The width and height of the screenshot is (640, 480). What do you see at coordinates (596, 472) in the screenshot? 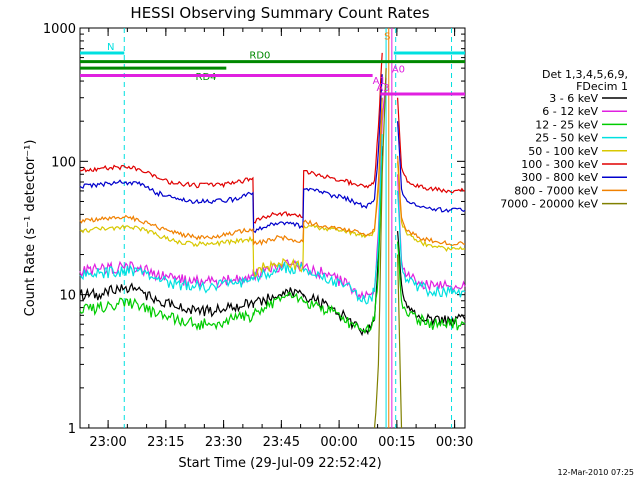
I see `generation-date: 12-Mar-2010 07:25` at bounding box center [596, 472].